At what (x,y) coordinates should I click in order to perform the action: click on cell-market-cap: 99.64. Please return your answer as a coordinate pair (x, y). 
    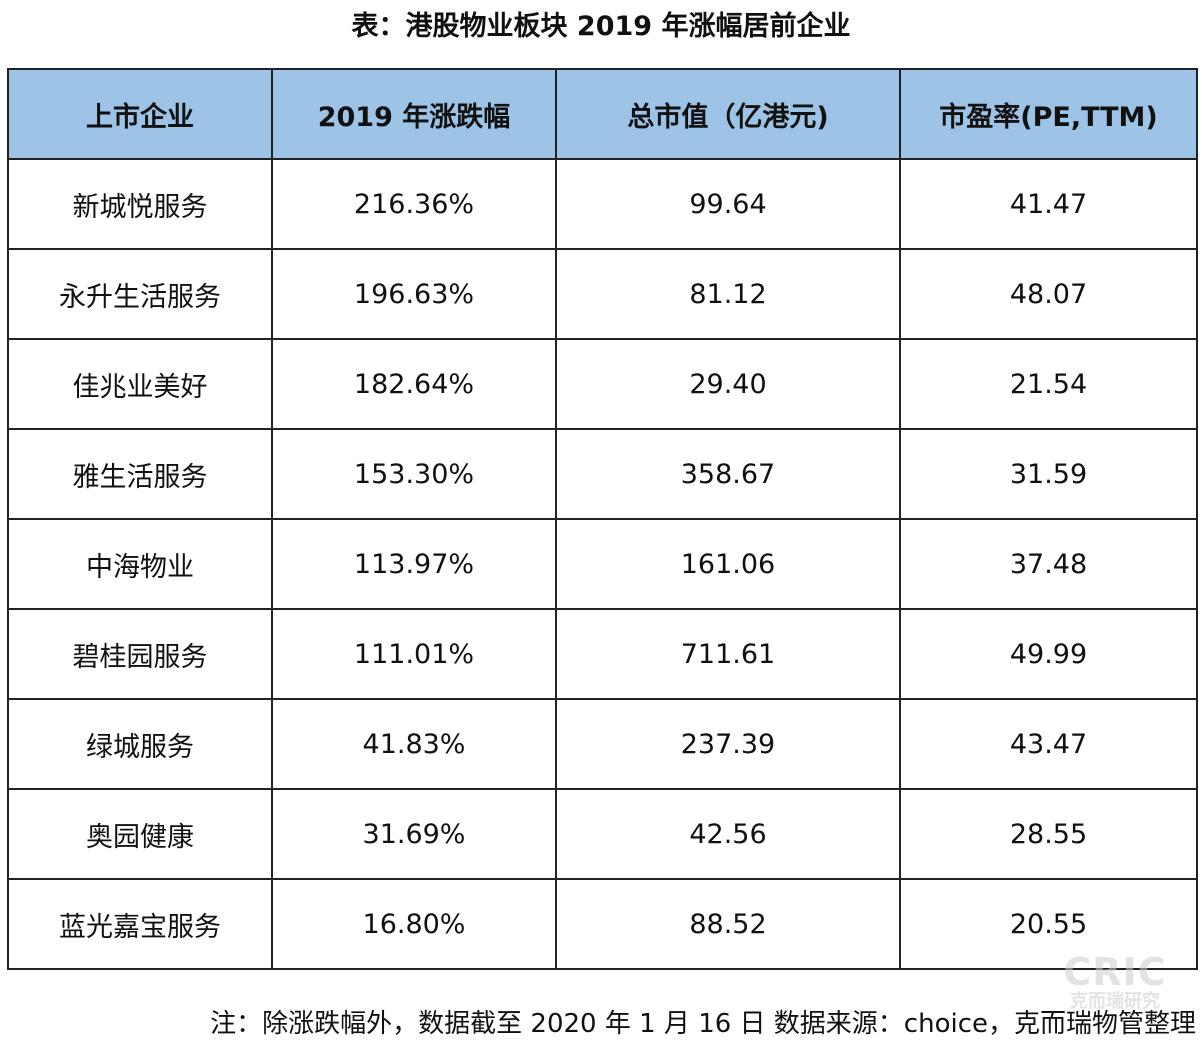
    Looking at the image, I should click on (728, 204).